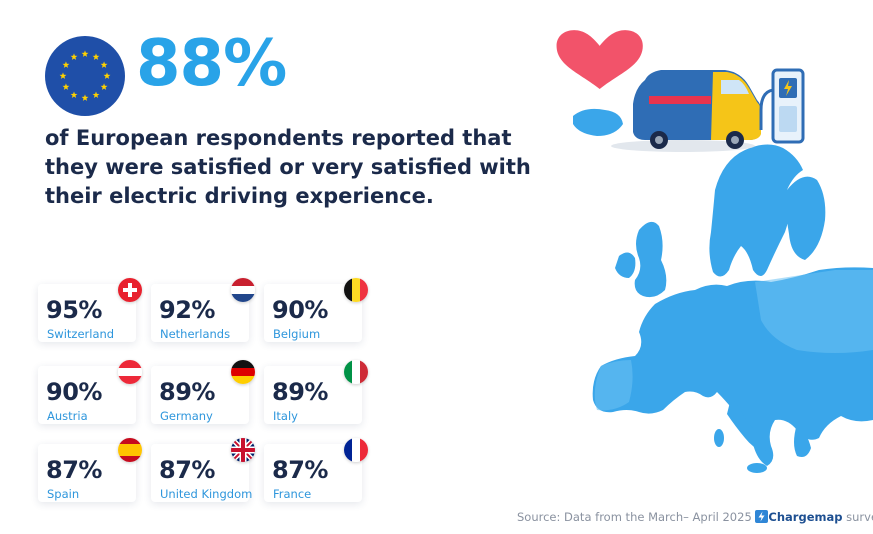 This screenshot has height=534, width=873. I want to click on car-icon, so click(686, 111).